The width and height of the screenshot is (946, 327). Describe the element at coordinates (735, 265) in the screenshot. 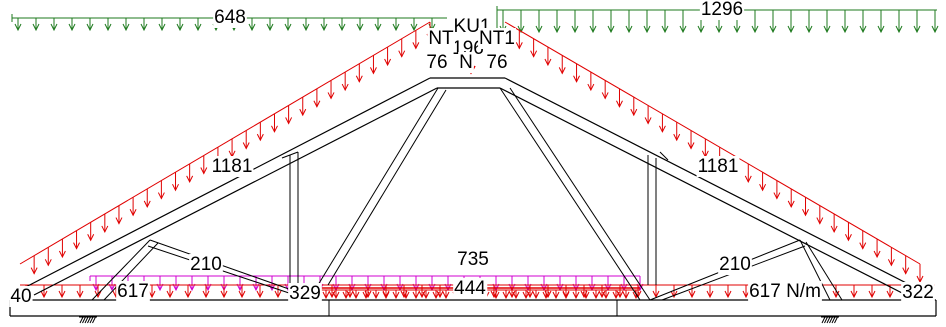

I see `label-right-web-load-bg` at that location.